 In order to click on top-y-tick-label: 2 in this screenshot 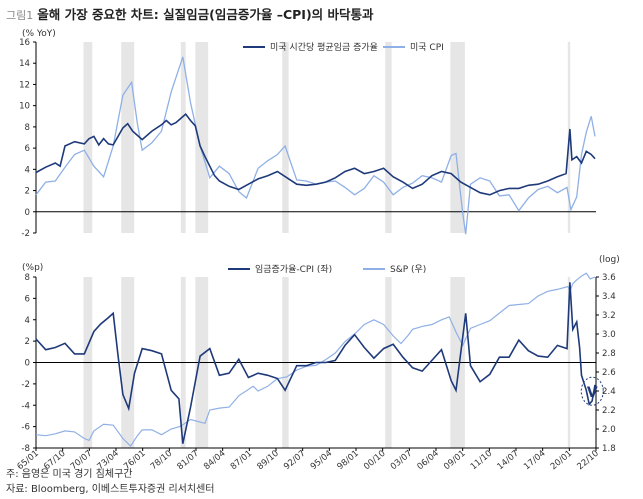, I will do `click(27, 192)`.